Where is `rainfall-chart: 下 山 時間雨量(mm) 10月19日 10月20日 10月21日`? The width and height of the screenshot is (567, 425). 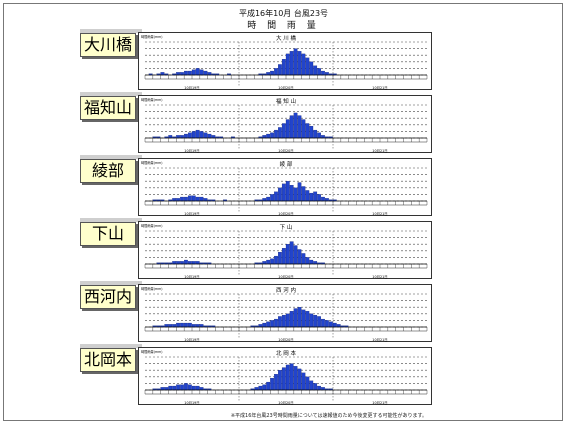
rainfall-chart: 下 山 時間雨量(mm) 10月19日 10月20日 10月21日 is located at coordinates (285, 250).